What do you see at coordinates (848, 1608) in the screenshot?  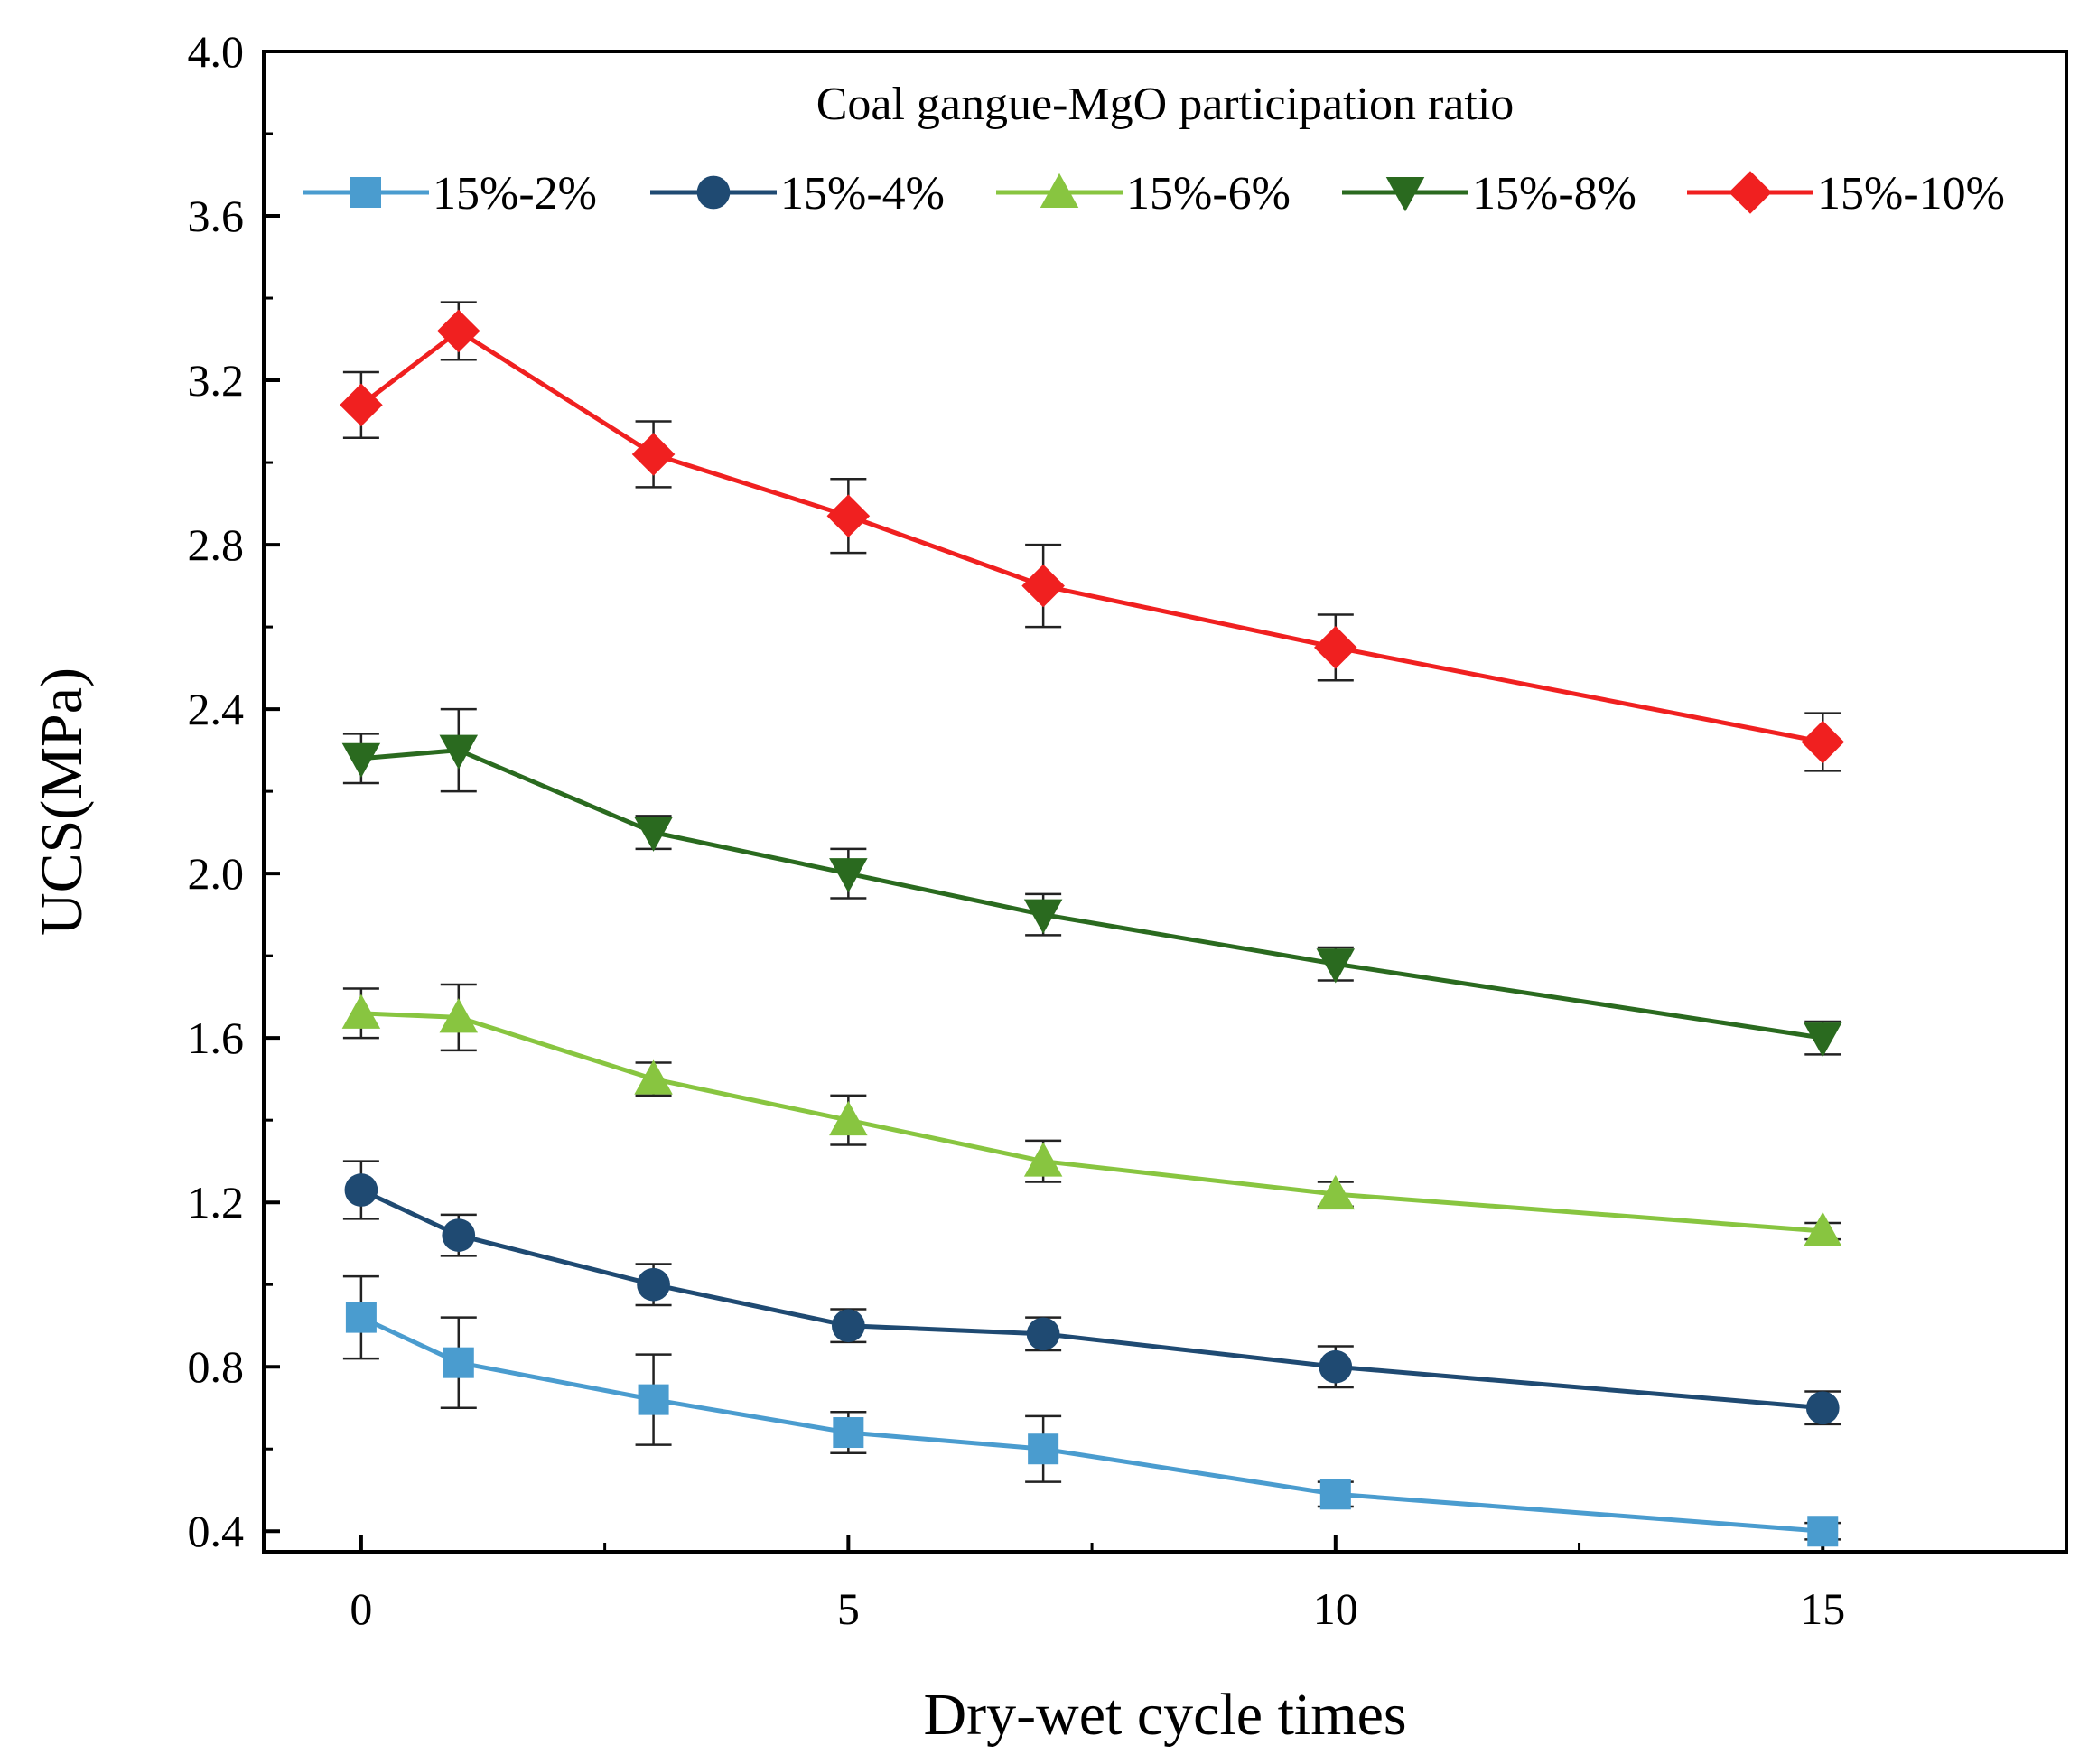 I see `x-tick-label: 5` at bounding box center [848, 1608].